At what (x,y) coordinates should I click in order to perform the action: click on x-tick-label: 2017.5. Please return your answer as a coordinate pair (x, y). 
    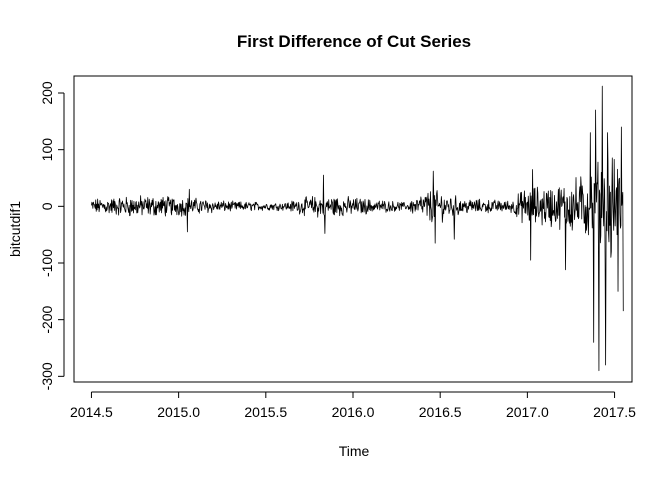
    Looking at the image, I should click on (614, 412).